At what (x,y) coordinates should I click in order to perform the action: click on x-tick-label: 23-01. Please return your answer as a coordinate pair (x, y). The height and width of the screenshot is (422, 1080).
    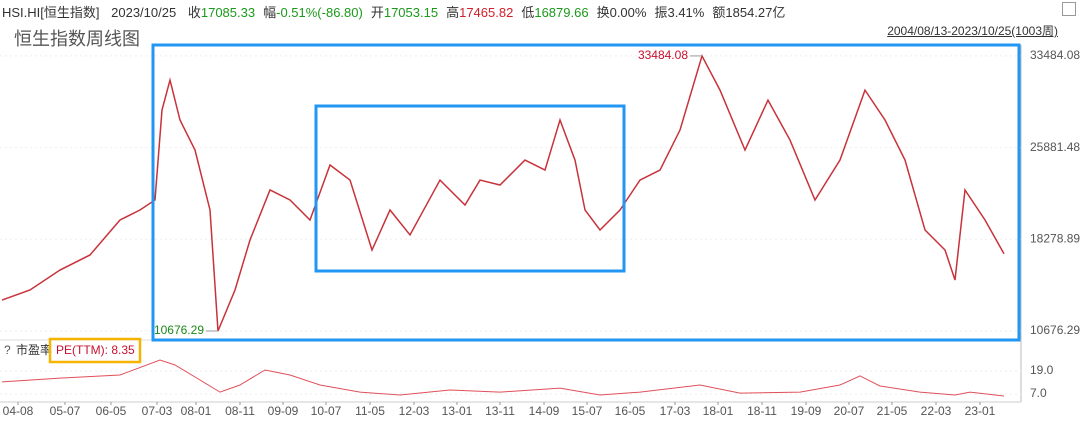
    Looking at the image, I should click on (980, 411).